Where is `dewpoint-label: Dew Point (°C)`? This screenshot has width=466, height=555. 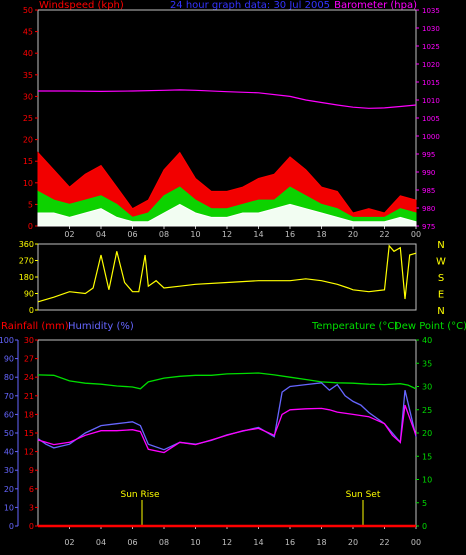 dewpoint-label: Dew Point (°C) is located at coordinates (430, 326).